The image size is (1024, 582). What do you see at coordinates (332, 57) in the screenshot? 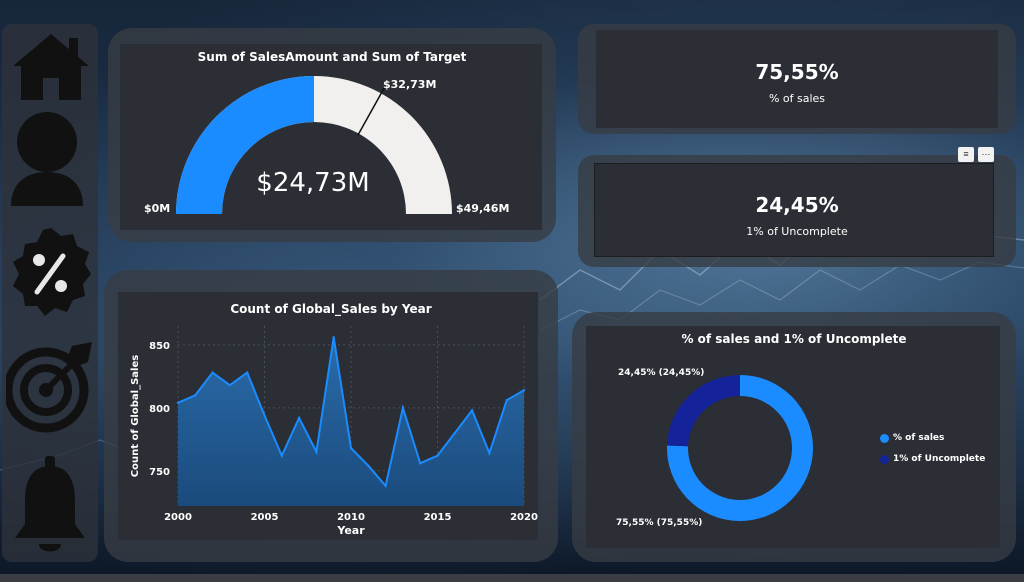
I see `gauge-title: Sum of SalesAmount and Sum of Target` at bounding box center [332, 57].